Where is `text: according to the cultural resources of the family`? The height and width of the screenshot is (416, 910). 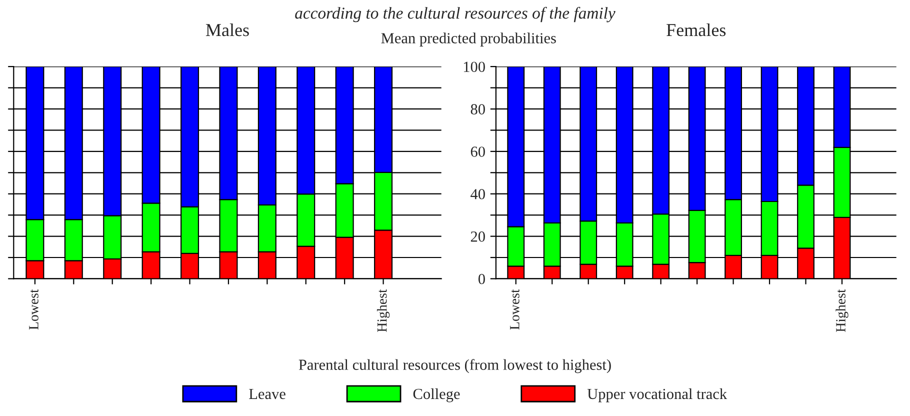
text: according to the cultural resources of the family is located at coordinates (455, 14).